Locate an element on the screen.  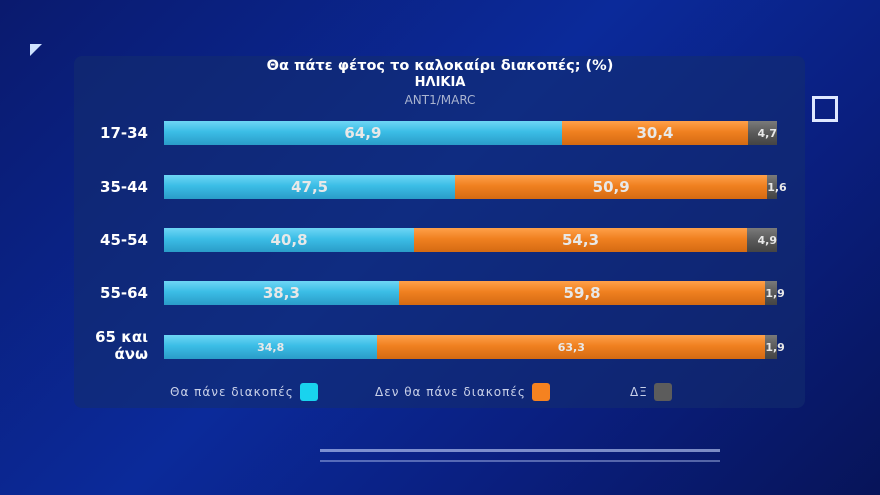
data-label: 47,5 is located at coordinates (310, 187).